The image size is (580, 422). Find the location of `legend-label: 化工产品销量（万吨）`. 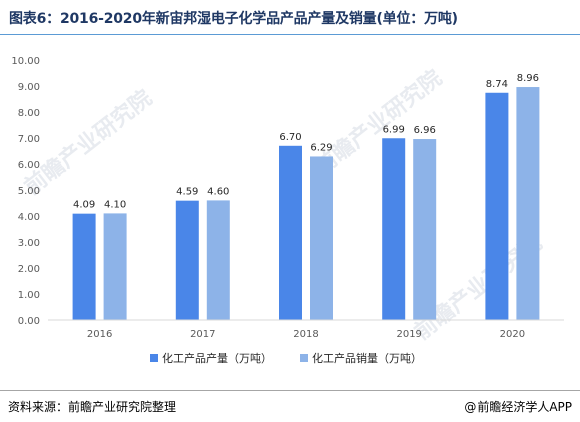

legend-label: 化工产品销量（万吨） is located at coordinates (367, 358).